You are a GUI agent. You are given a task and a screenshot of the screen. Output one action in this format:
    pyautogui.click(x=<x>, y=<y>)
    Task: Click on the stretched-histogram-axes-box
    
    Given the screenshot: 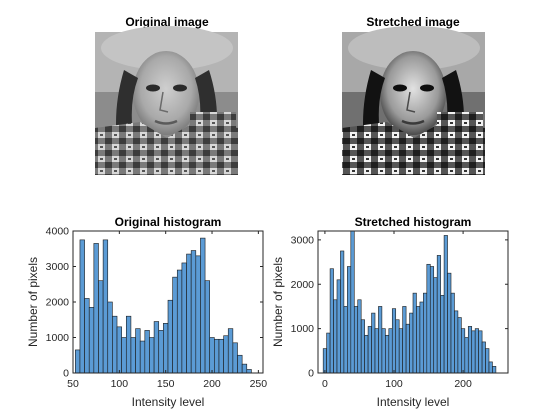 What is the action you would take?
    pyautogui.click(x=413, y=302)
    